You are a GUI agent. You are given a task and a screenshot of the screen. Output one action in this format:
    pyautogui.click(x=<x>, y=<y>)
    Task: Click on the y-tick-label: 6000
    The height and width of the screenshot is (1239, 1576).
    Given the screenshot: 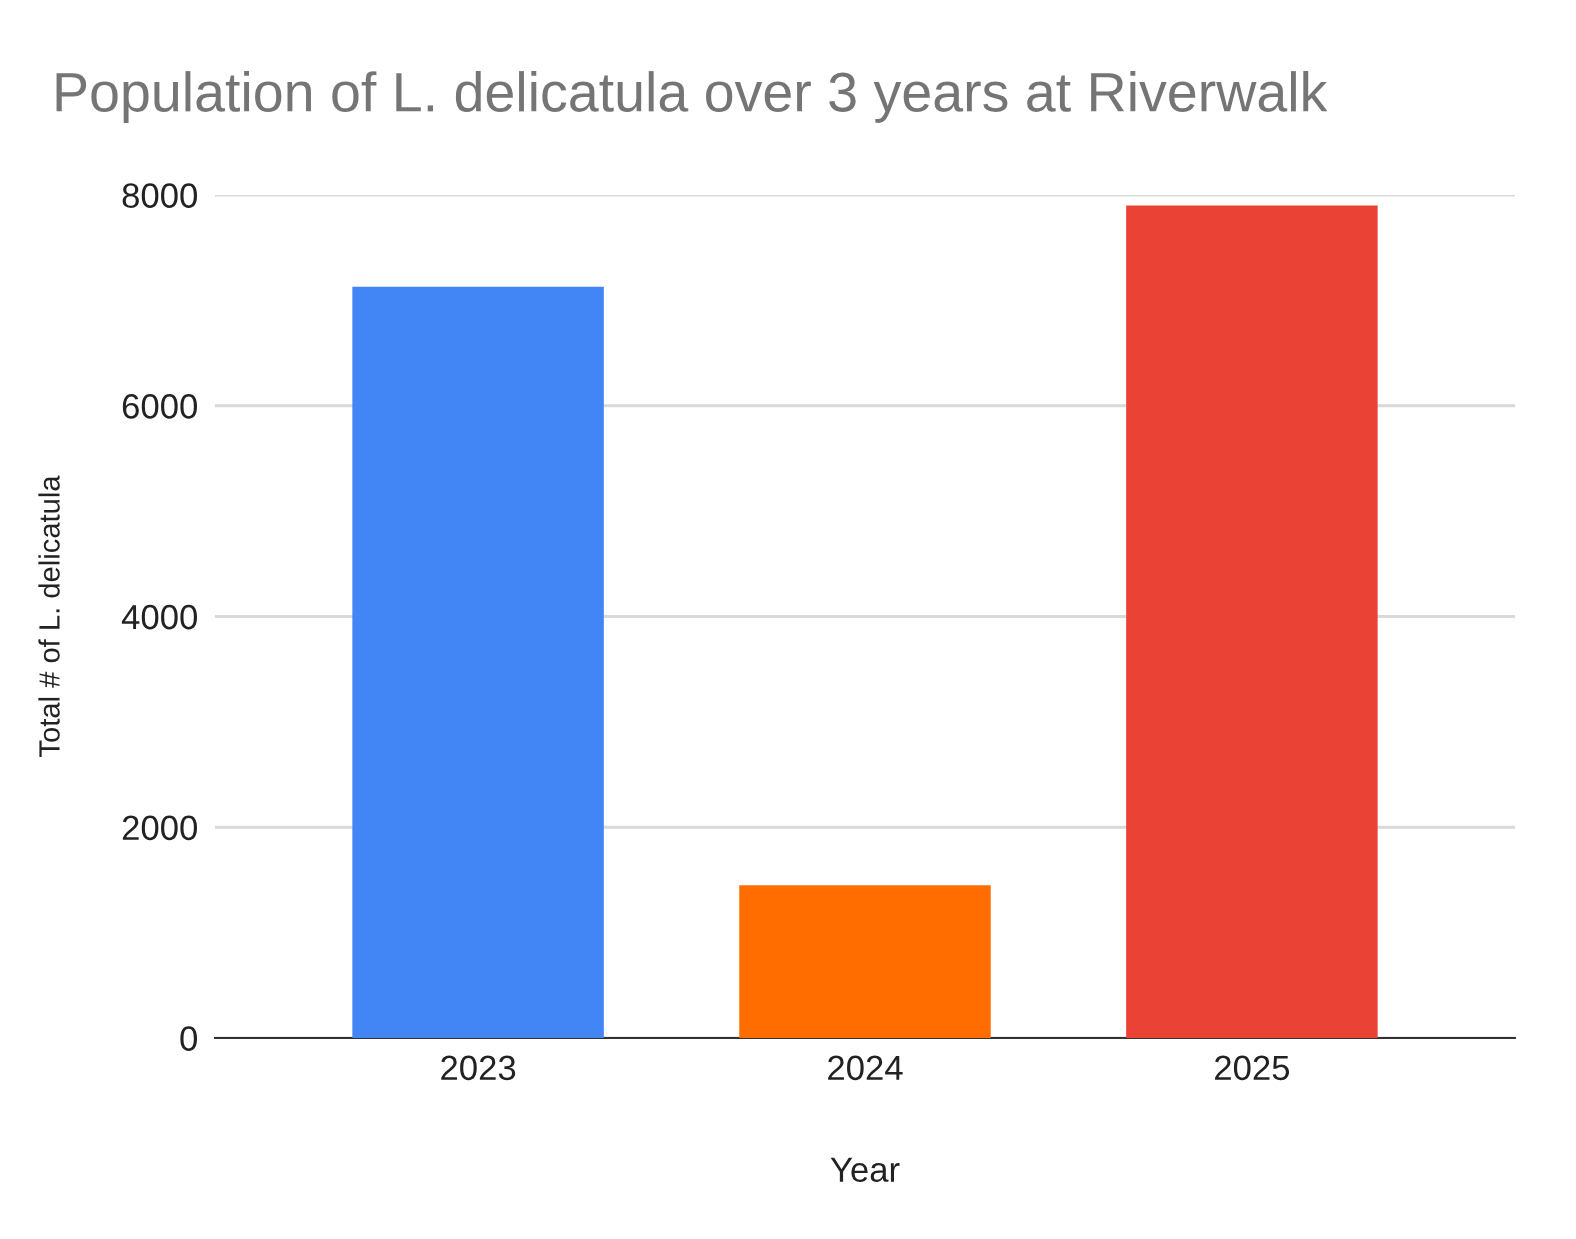 What is the action you would take?
    pyautogui.click(x=159, y=406)
    